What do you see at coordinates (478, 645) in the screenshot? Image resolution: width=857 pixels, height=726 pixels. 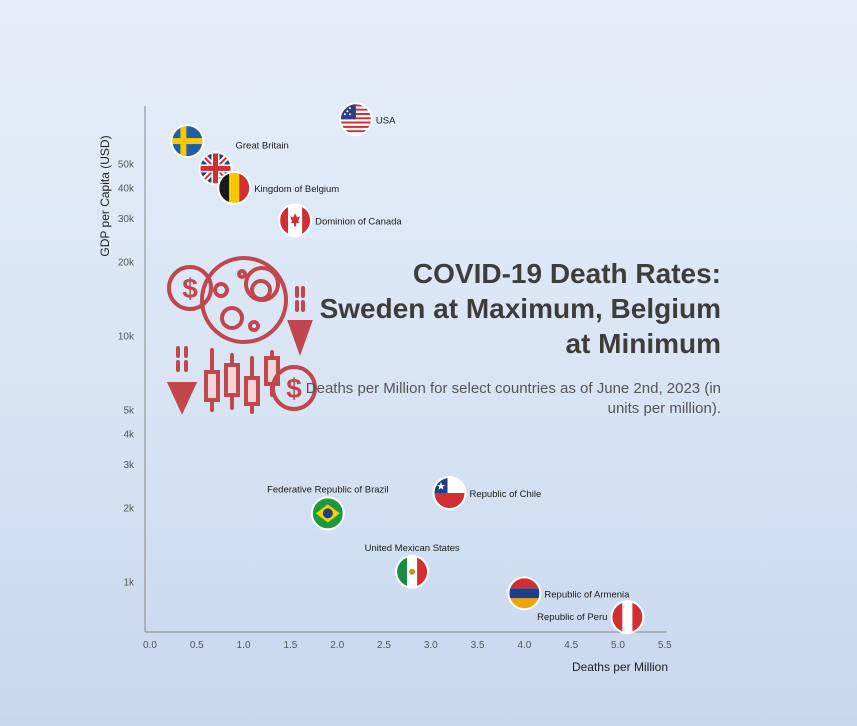 I see `x-tick-label: 3.5` at bounding box center [478, 645].